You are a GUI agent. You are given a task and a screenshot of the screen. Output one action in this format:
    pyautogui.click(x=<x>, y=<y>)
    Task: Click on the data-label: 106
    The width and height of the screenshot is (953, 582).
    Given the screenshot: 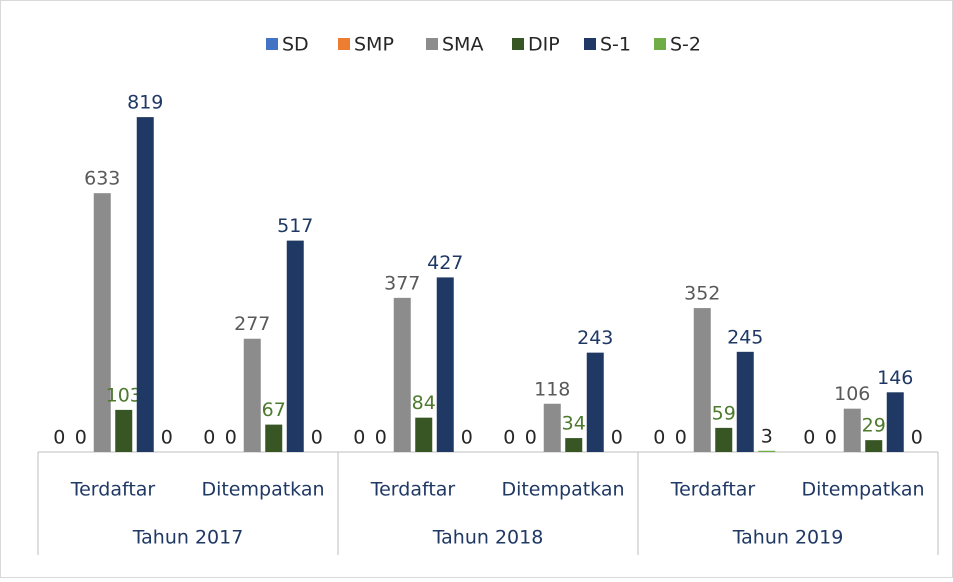 What is the action you would take?
    pyautogui.click(x=852, y=394)
    